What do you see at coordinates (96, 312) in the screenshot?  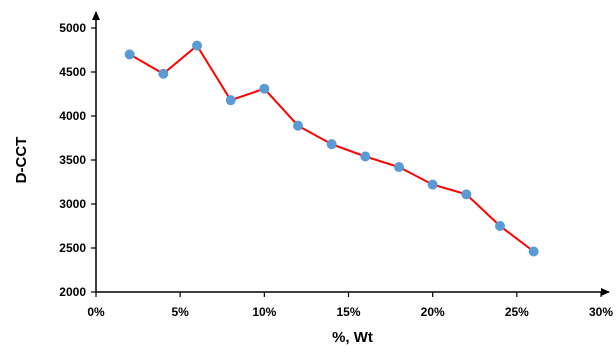 I see `x-tick-label: 0%` at bounding box center [96, 312].